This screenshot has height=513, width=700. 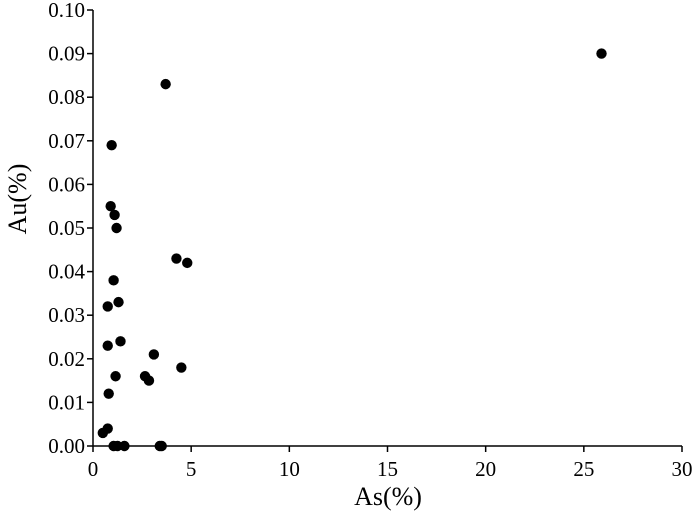 I want to click on y-axis-title: Au(%), so click(x=17, y=199).